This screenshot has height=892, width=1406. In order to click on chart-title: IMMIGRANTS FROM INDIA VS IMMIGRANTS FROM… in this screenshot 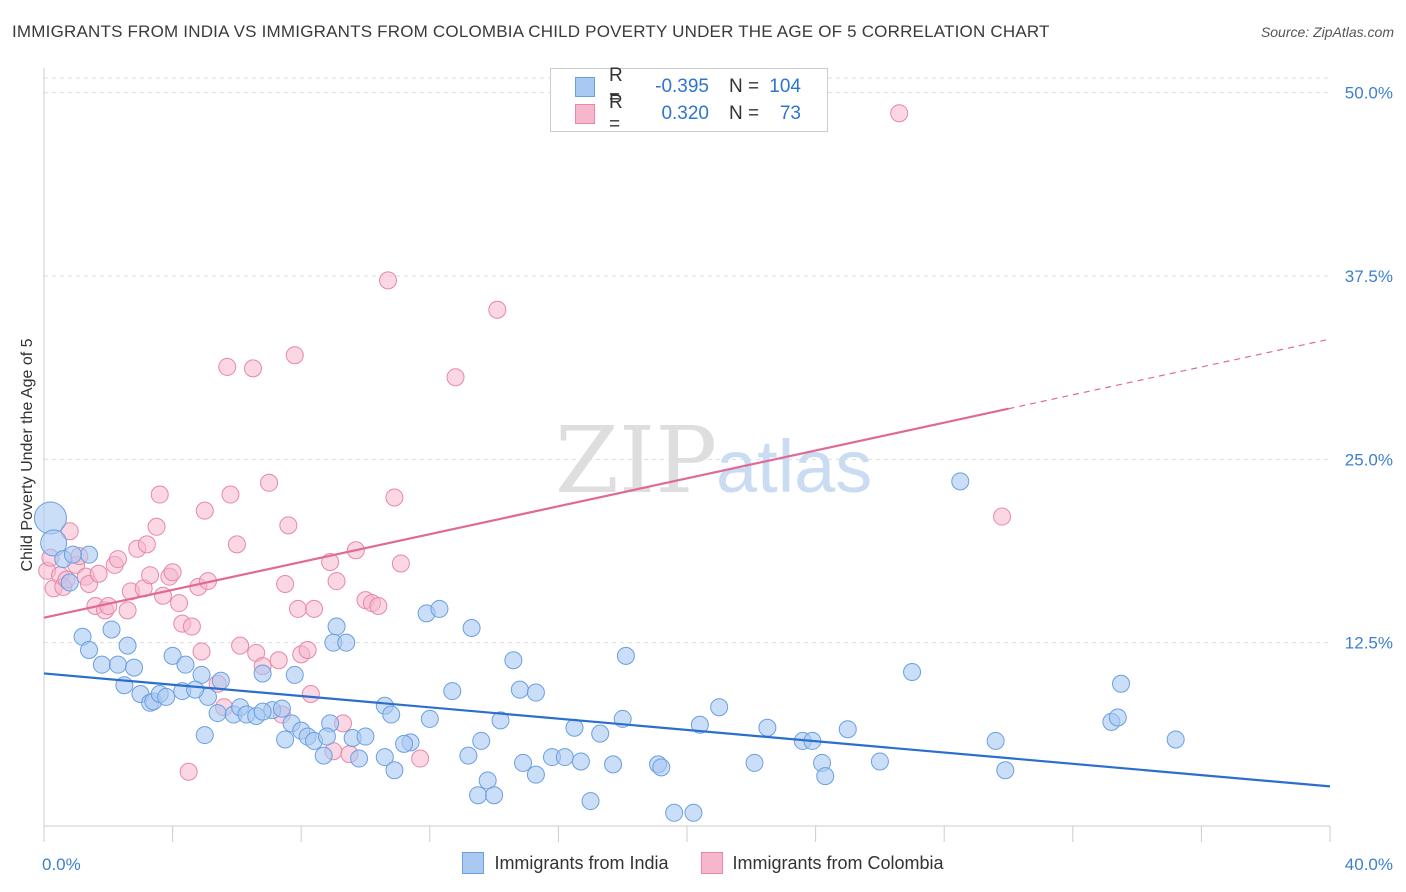, I will do `click(531, 31)`.